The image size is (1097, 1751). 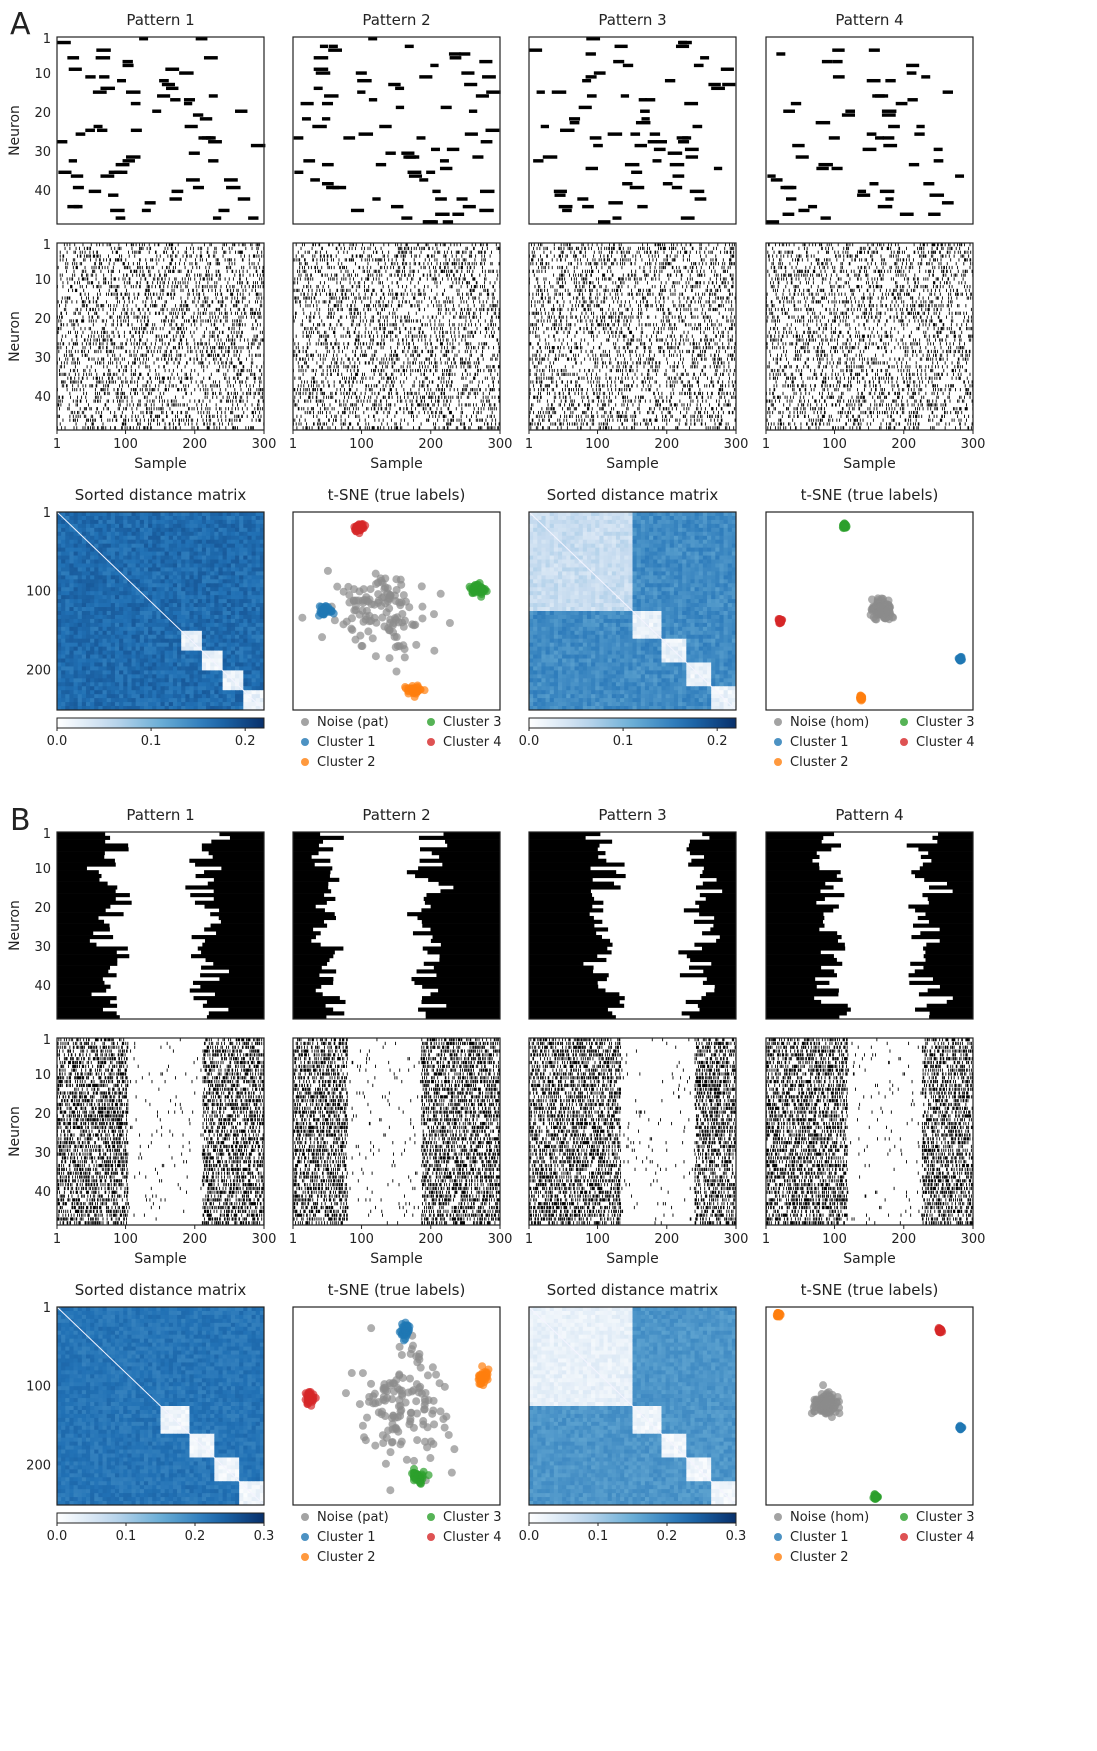 I want to click on y-tick-label: 1, so click(x=47, y=245).